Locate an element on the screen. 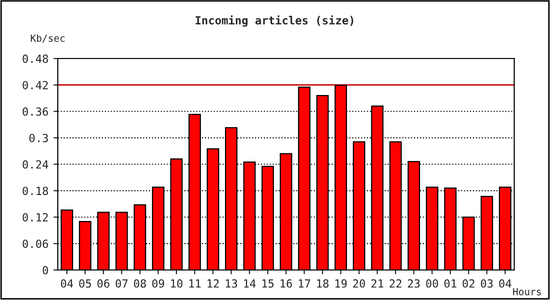 The image size is (550, 300). x-tick-label: 09 is located at coordinates (158, 283).